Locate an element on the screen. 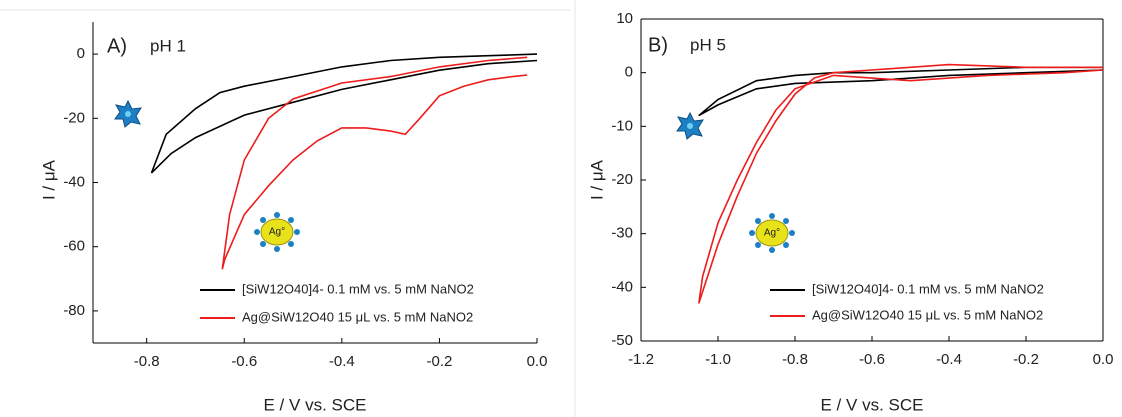 The width and height of the screenshot is (1122, 417). x-tick-label: -1.2 is located at coordinates (641, 359).